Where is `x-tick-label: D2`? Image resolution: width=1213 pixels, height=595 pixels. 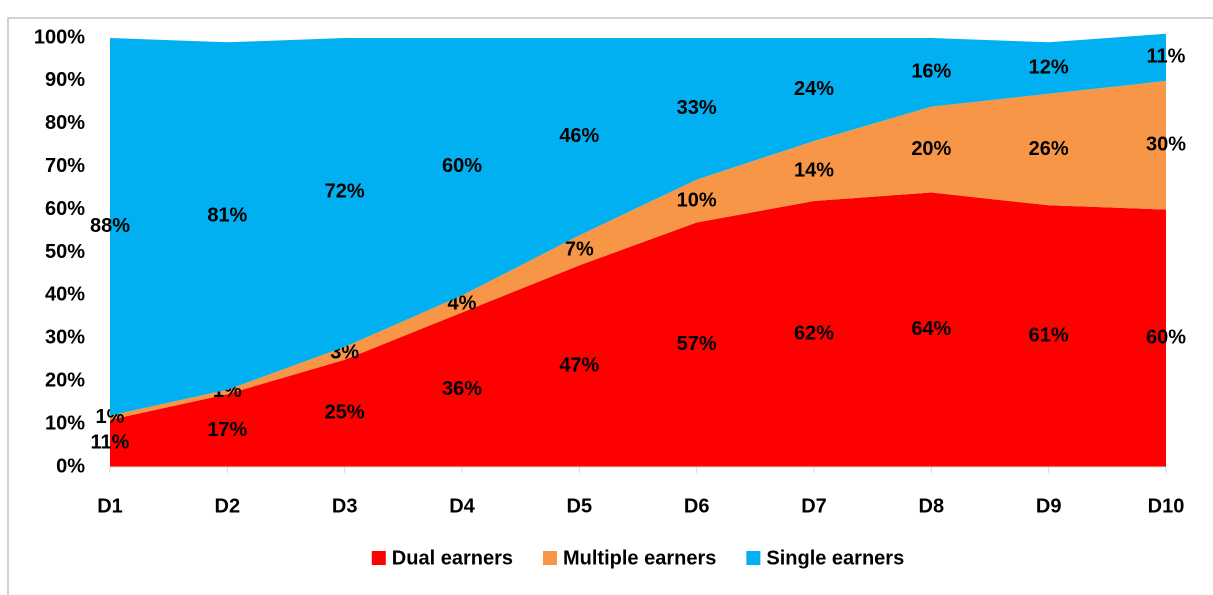 x-tick-label: D2 is located at coordinates (228, 506).